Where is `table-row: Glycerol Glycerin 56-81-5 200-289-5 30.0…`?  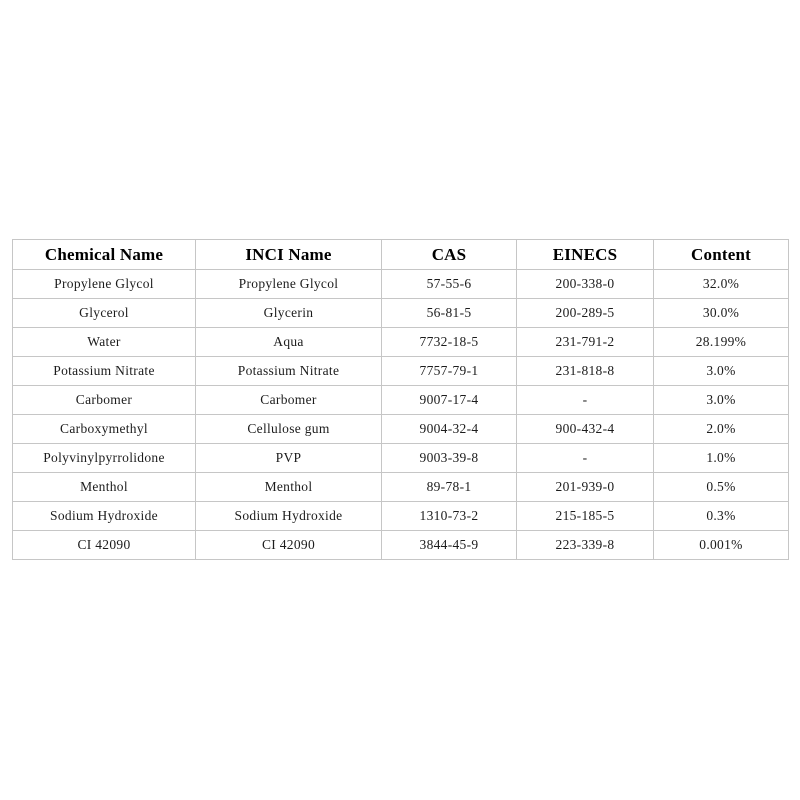 table-row: Glycerol Glycerin 56-81-5 200-289-5 30.0… is located at coordinates (400, 313).